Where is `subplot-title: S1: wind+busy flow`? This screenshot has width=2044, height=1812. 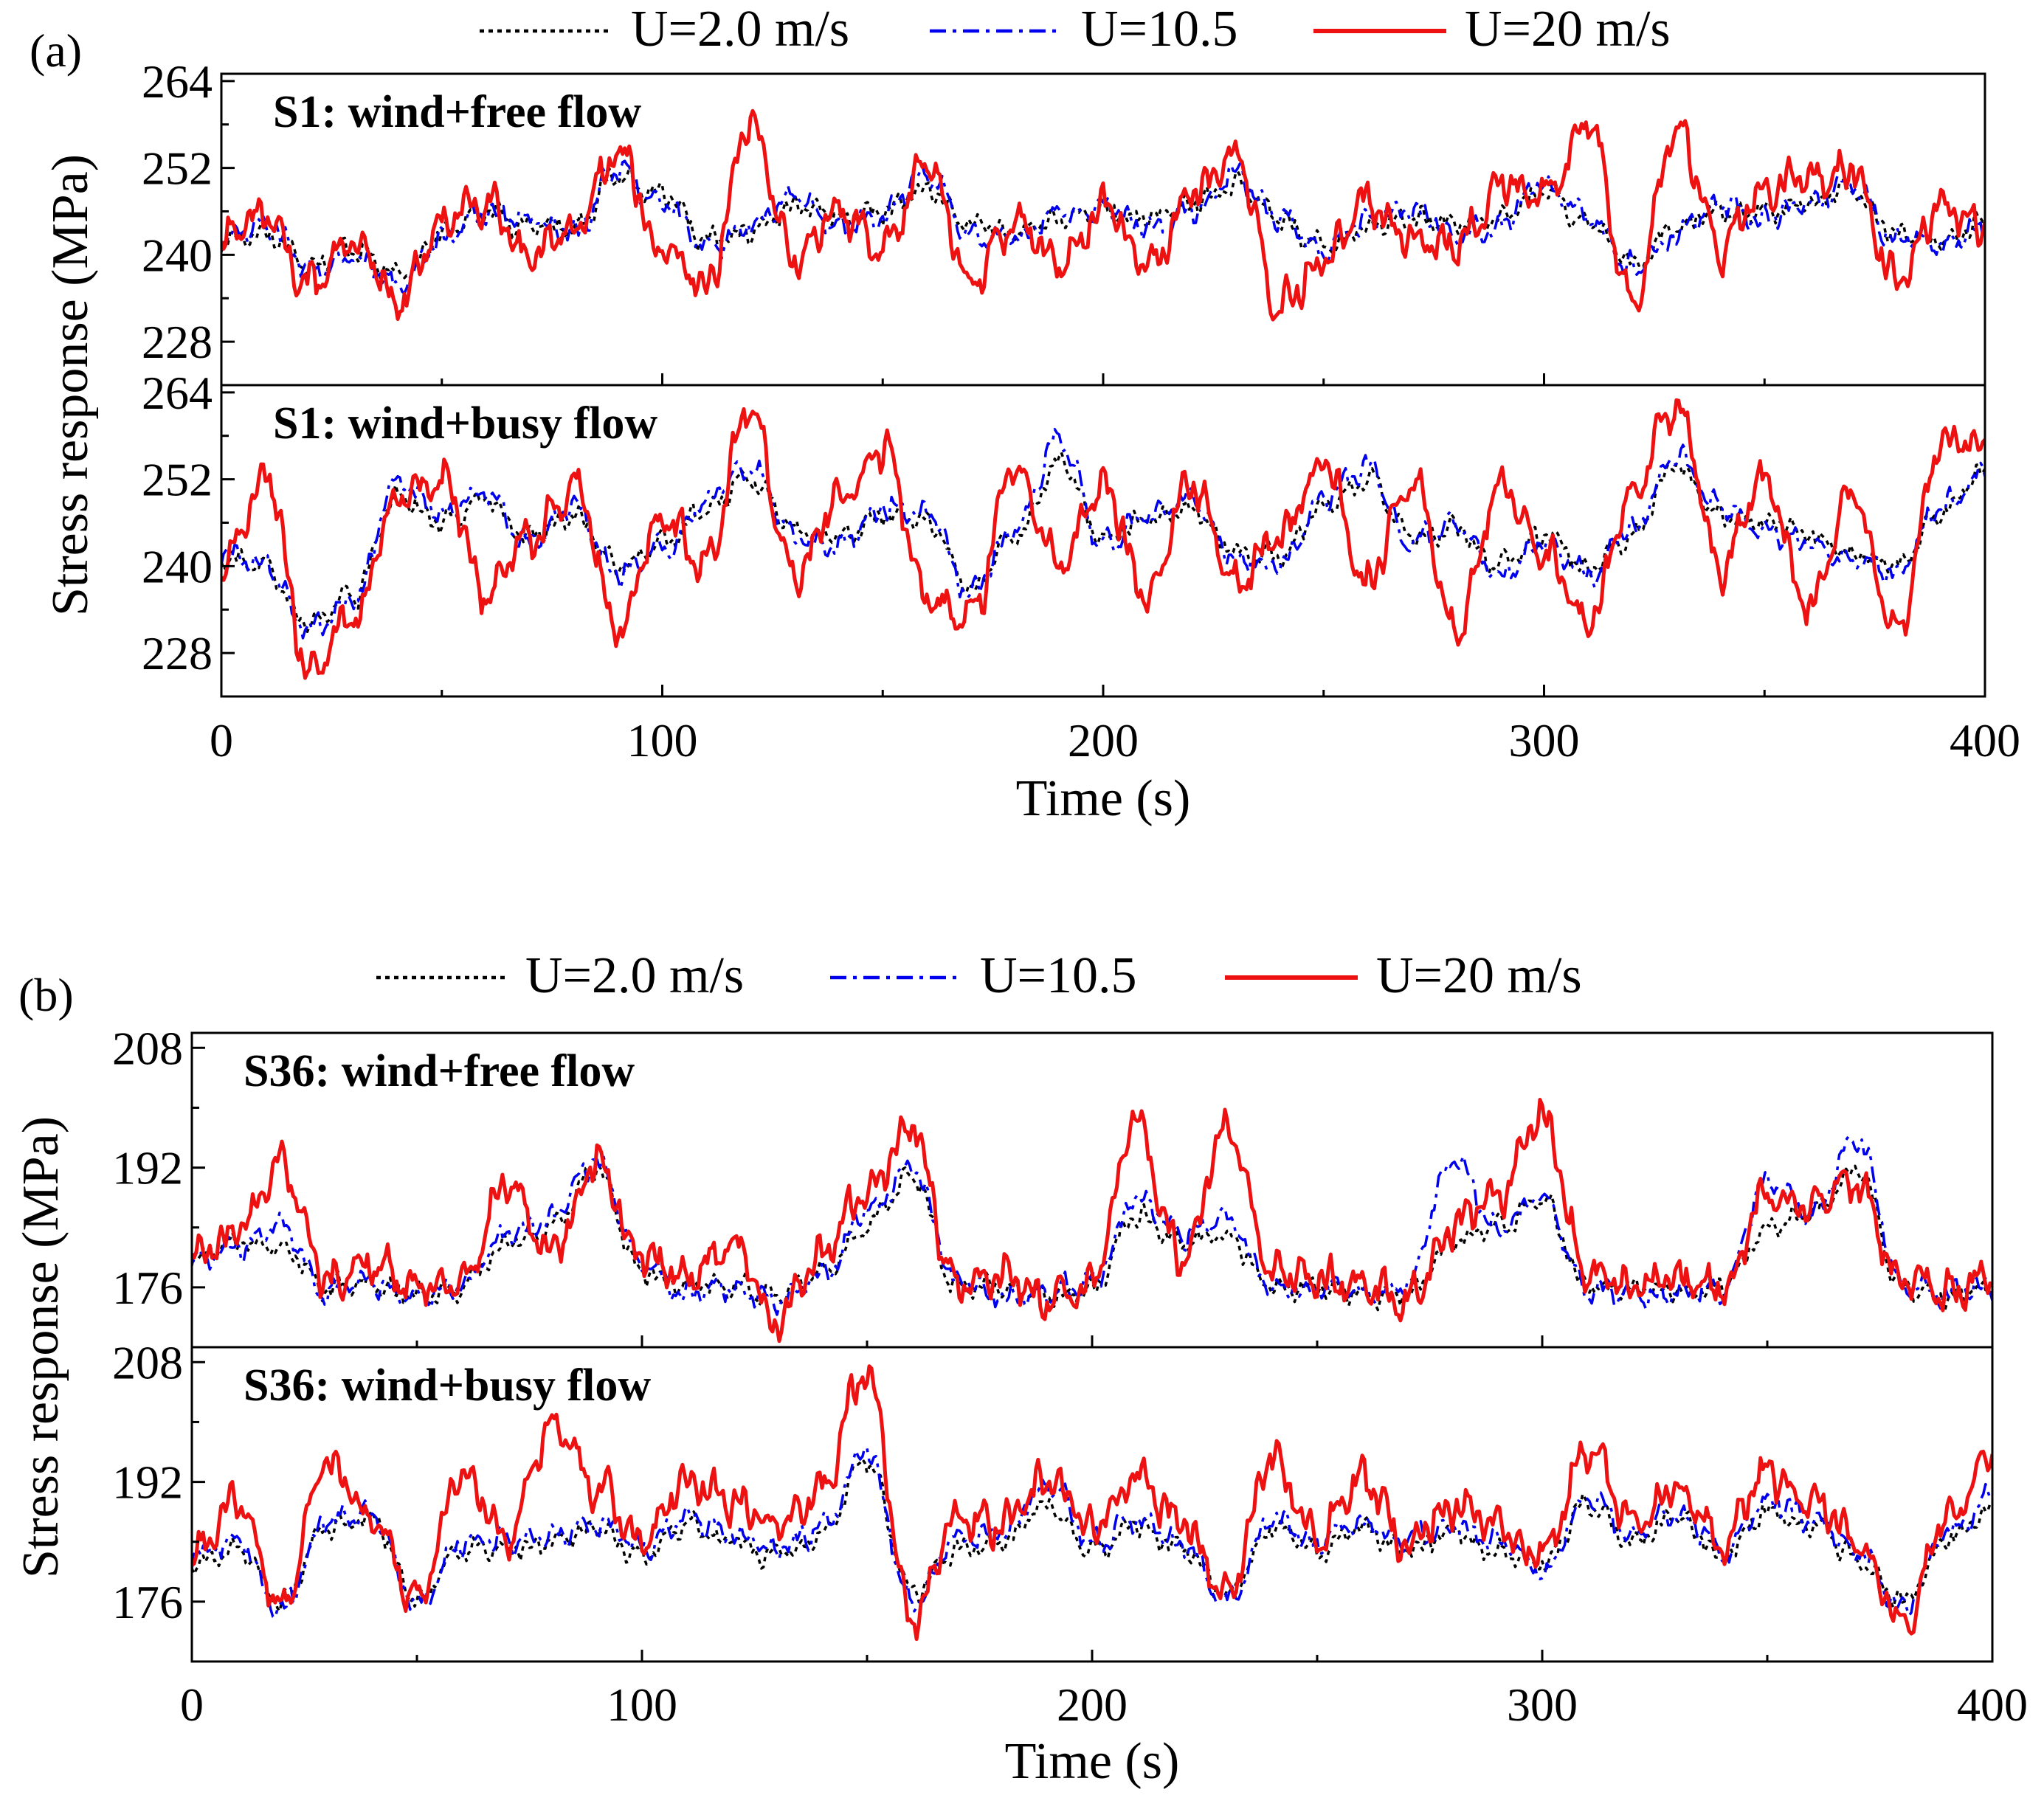 subplot-title: S1: wind+busy flow is located at coordinates (465, 424).